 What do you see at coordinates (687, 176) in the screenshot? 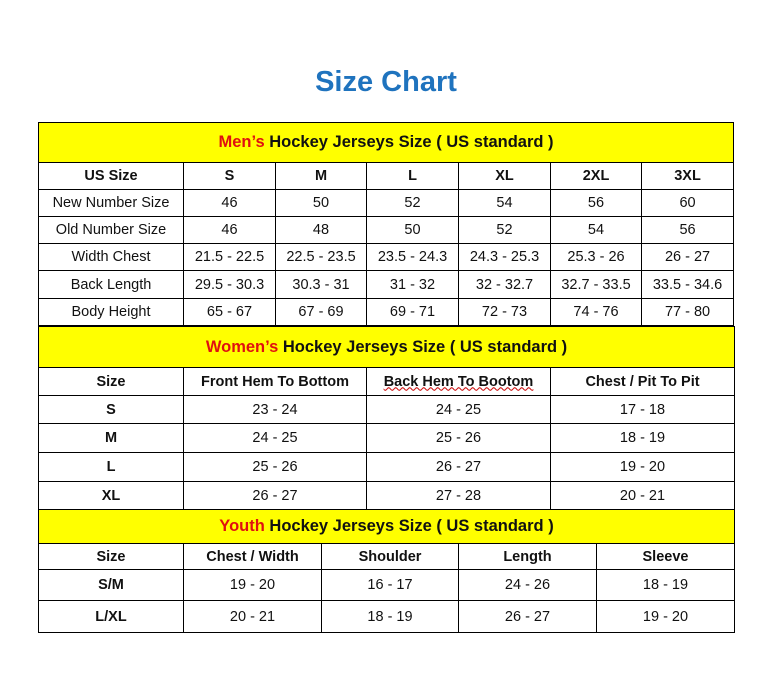
I see `column-header: 3XL` at bounding box center [687, 176].